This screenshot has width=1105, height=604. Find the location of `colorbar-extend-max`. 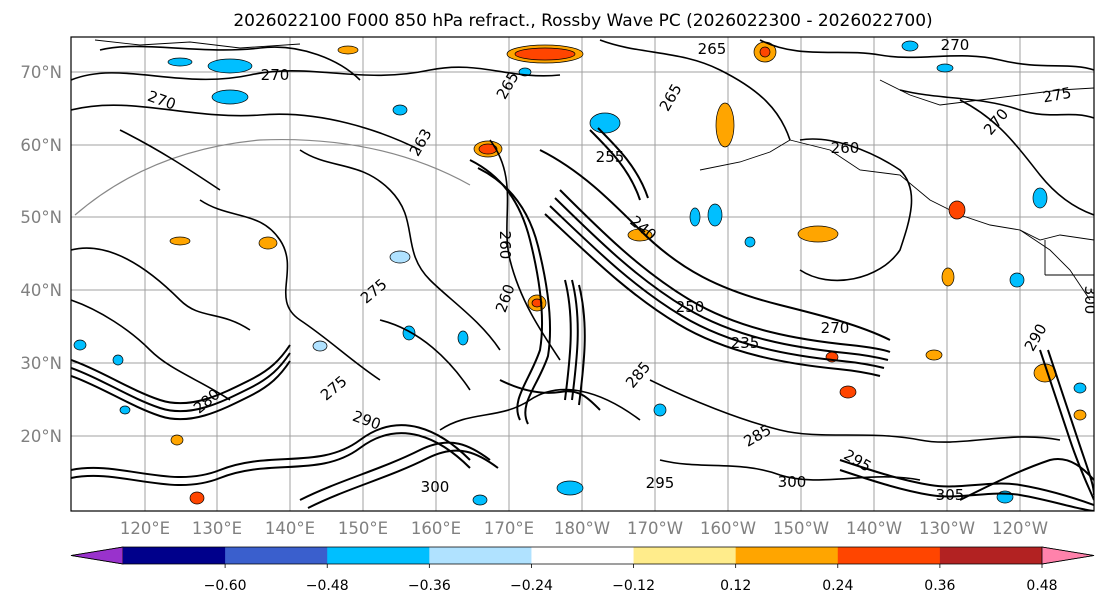

colorbar-extend-max is located at coordinates (1068, 555).